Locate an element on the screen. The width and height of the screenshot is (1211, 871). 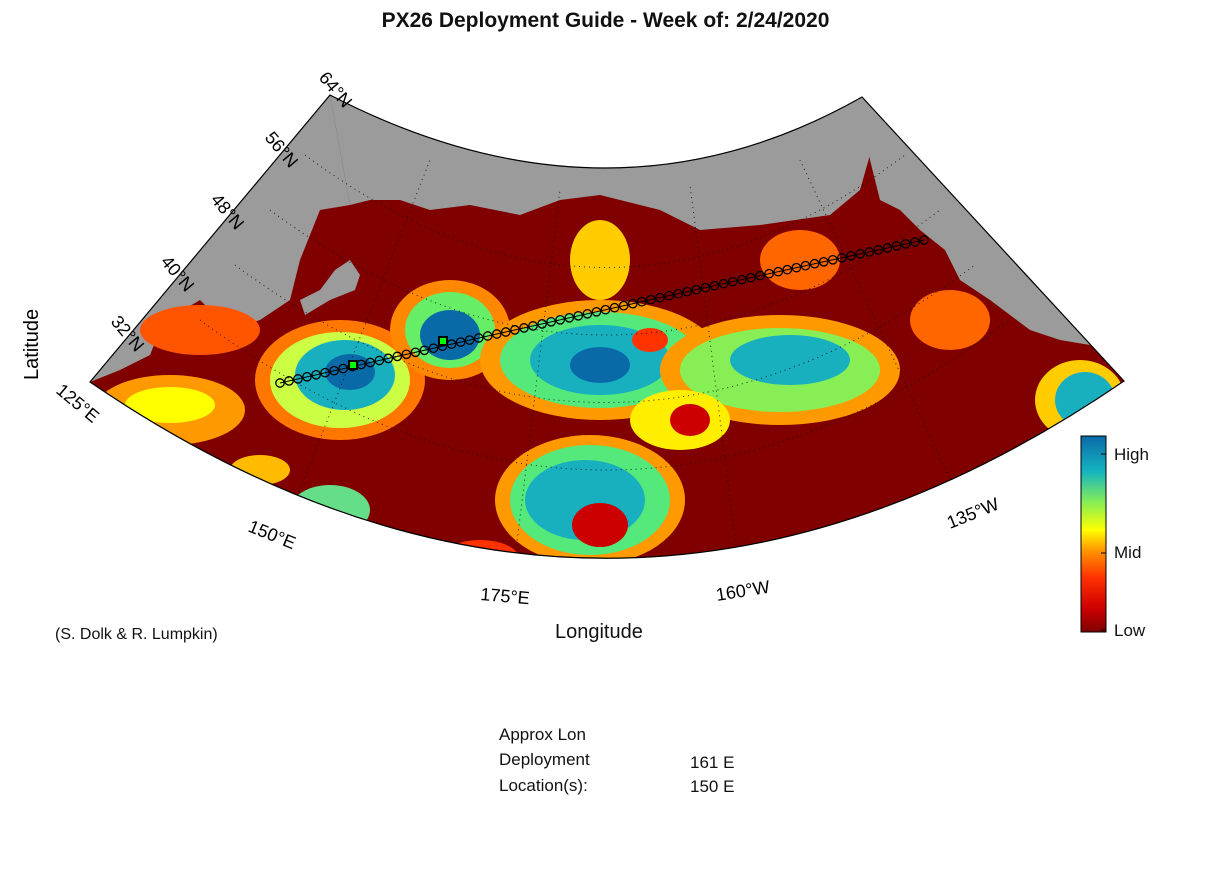
lon-label: 135°W is located at coordinates (973, 513).